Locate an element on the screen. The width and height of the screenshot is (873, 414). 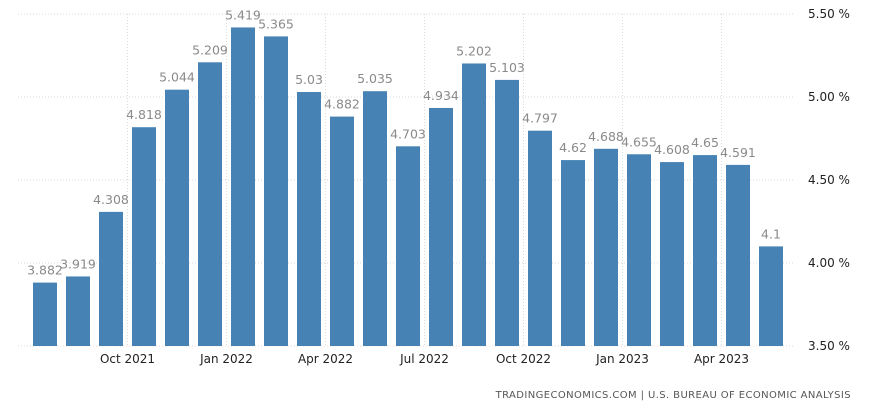
data-label: 4.882 is located at coordinates (342, 104).